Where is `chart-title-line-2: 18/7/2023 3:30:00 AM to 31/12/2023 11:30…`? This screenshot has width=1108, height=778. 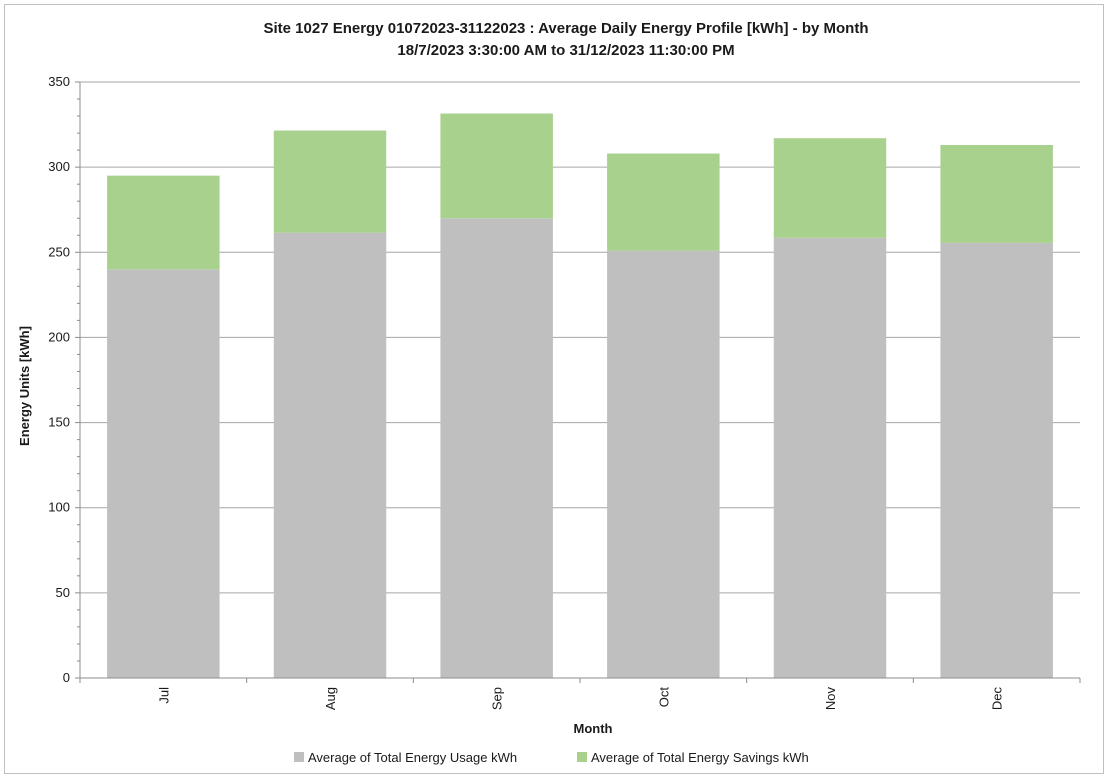
chart-title-line-2: 18/7/2023 3:30:00 AM to 31/12/2023 11:30… is located at coordinates (565, 50).